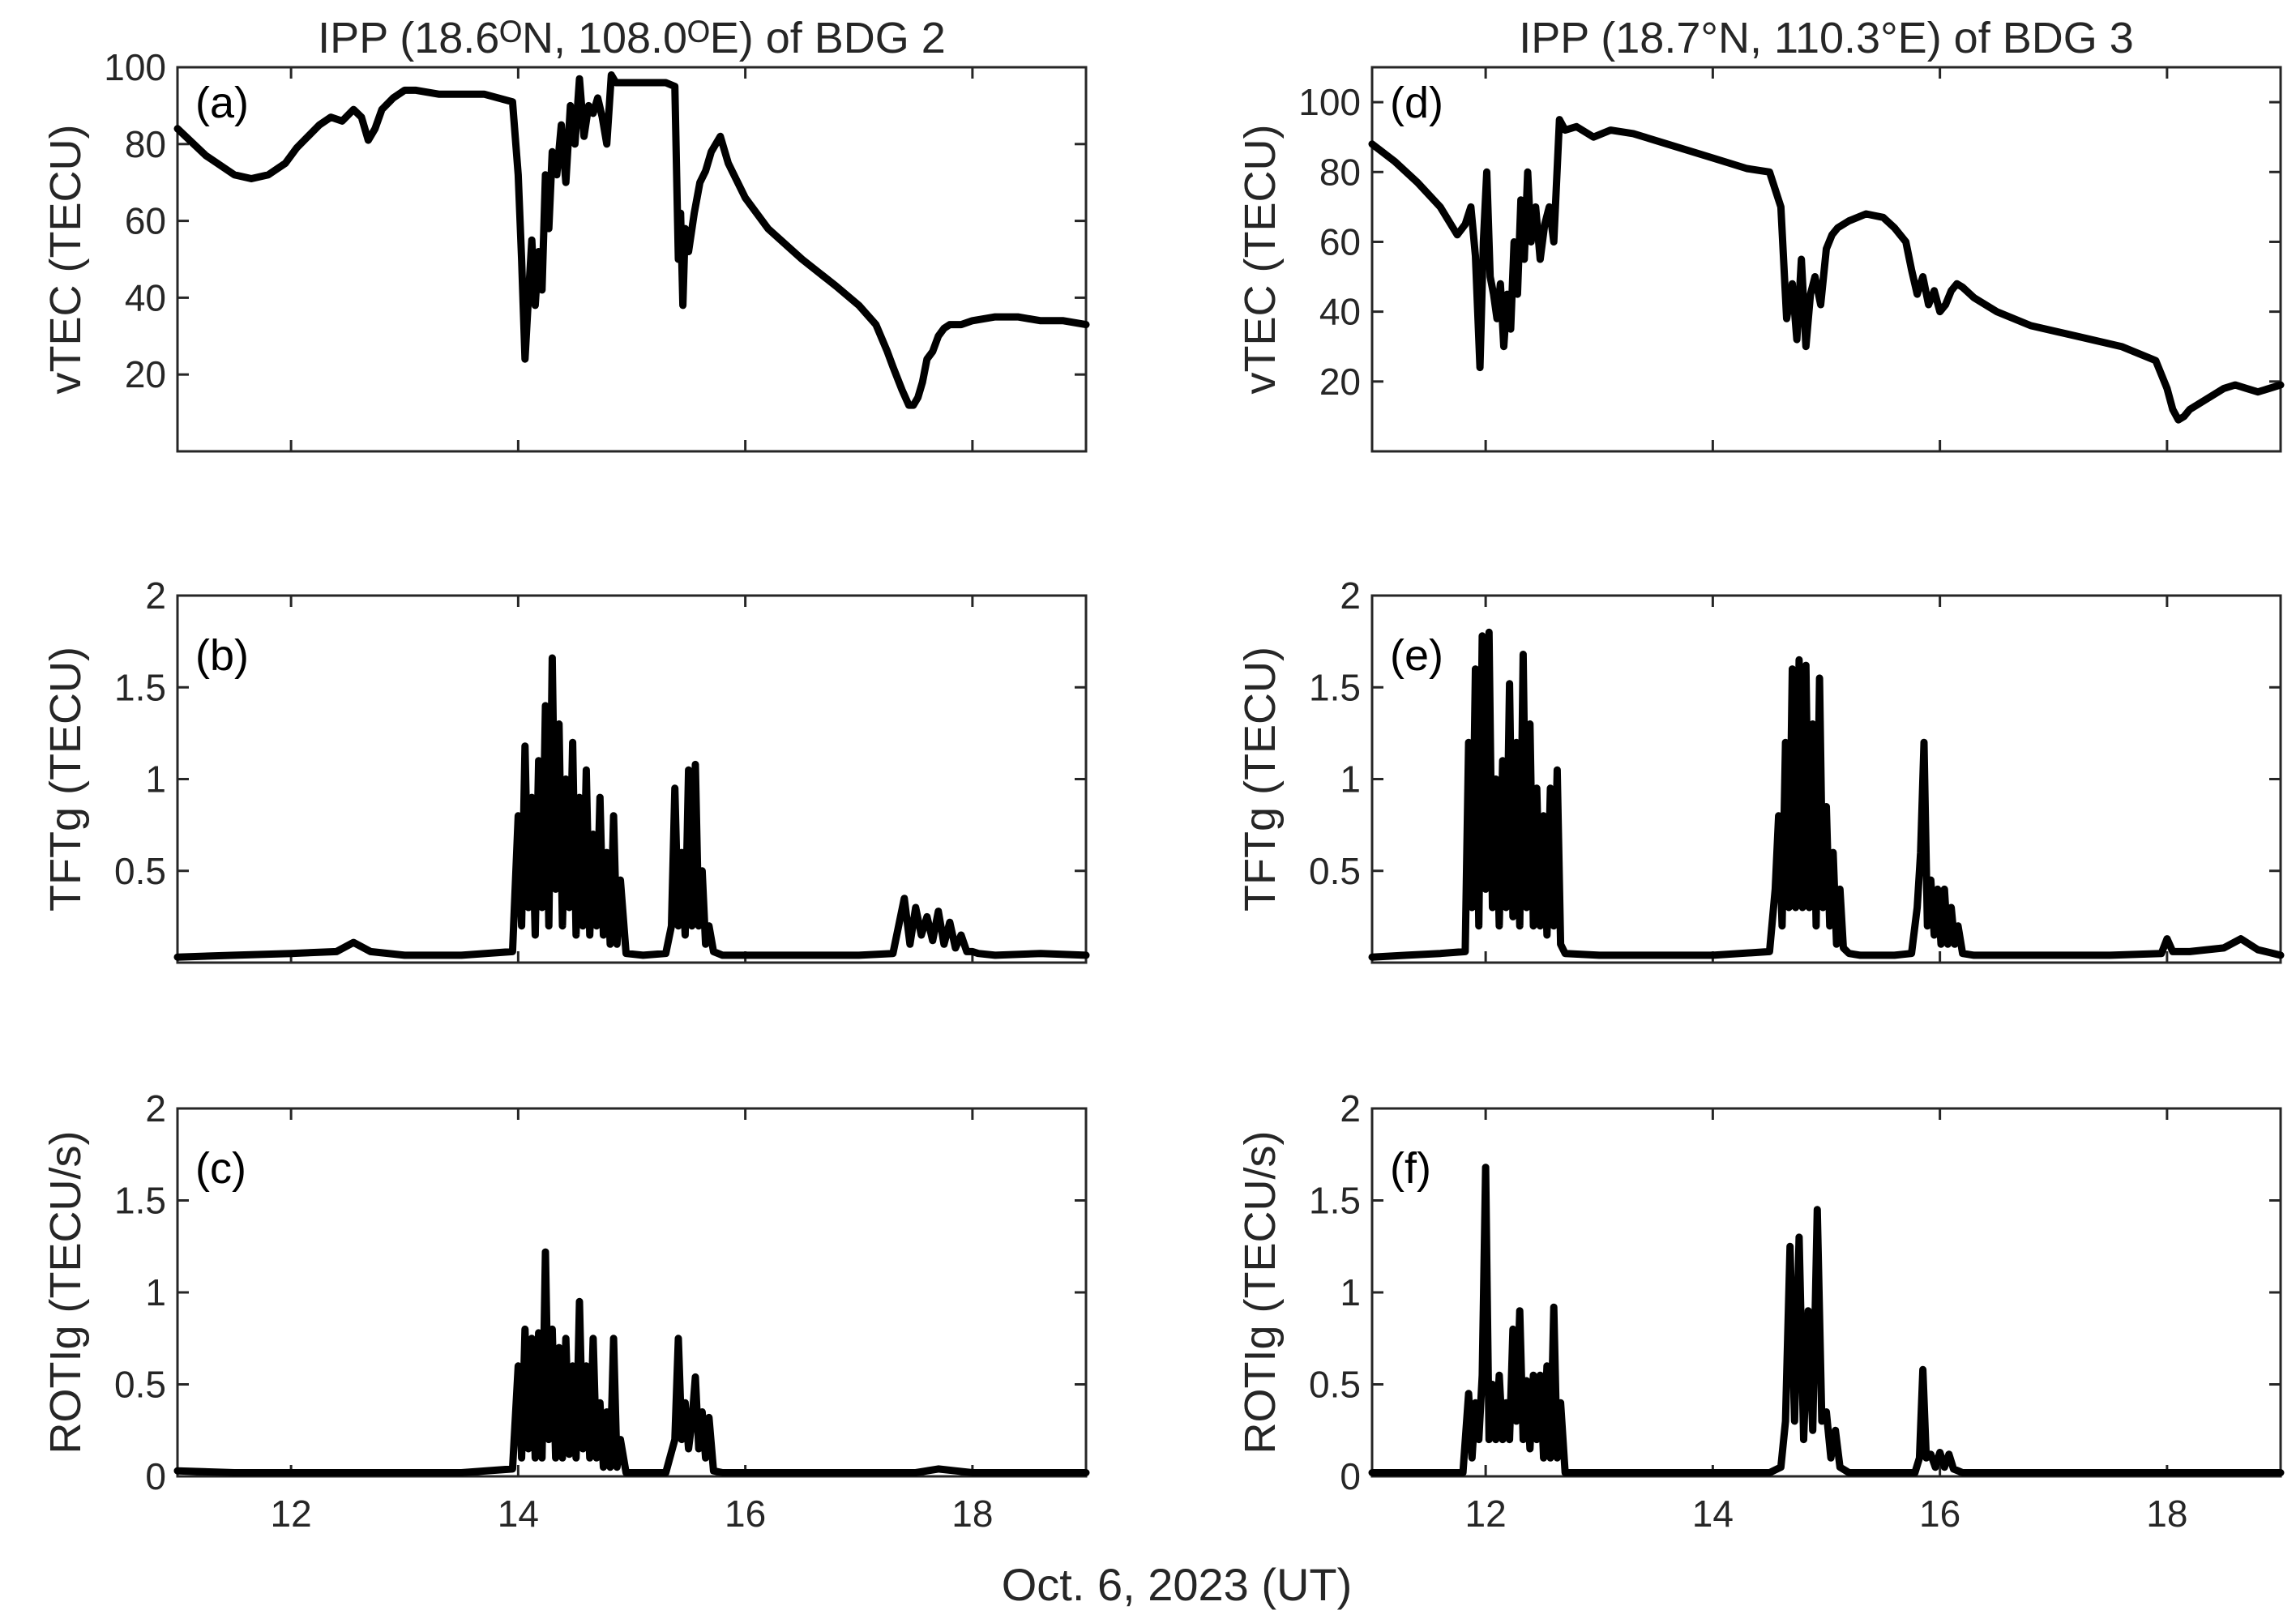  I want to click on panel-b: 0.5 1 1.5 2 TFTg (TECU) (b), so click(565, 769).